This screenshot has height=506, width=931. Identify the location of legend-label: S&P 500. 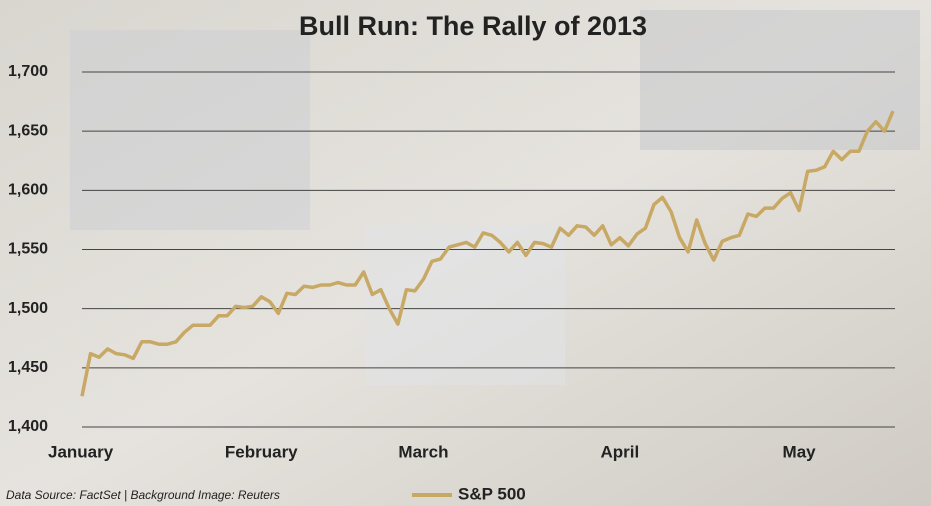
(492, 493).